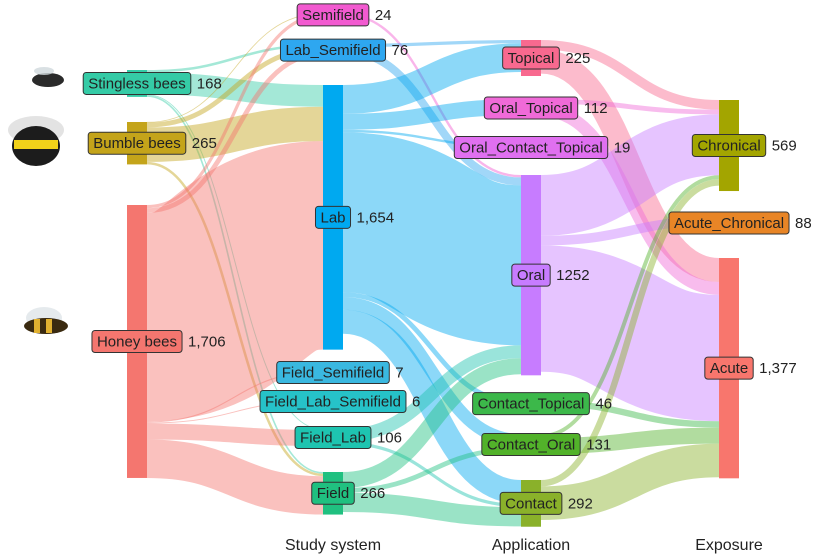  Describe the element at coordinates (778, 368) in the screenshot. I see `node-value: 1,377` at that location.